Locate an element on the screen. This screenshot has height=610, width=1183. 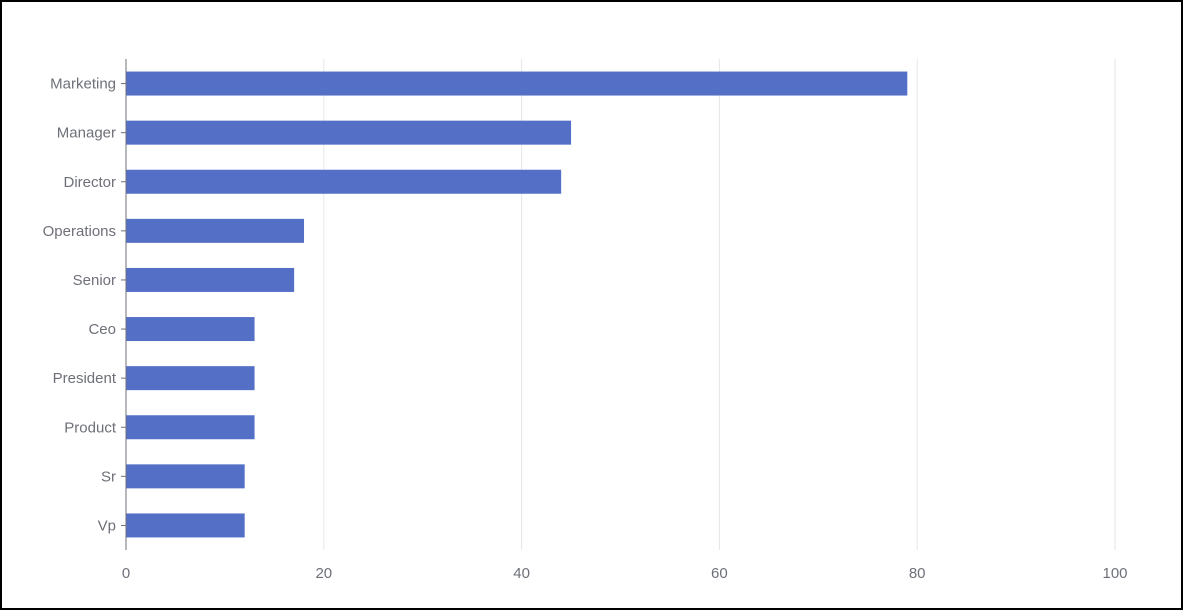
bar-vp is located at coordinates (185, 525).